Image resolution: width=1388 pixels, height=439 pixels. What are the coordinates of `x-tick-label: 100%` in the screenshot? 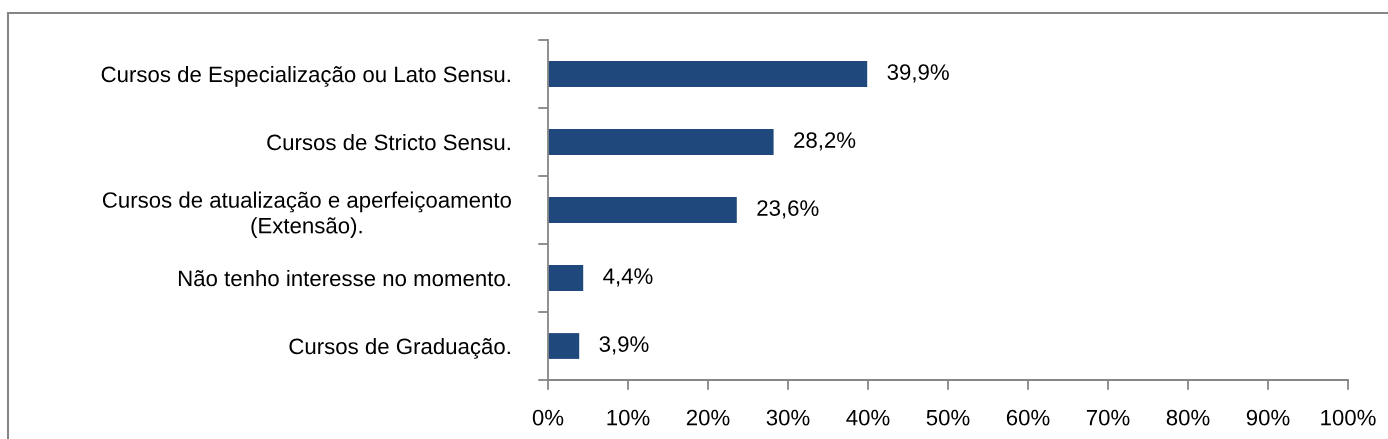 It's located at (1348, 417).